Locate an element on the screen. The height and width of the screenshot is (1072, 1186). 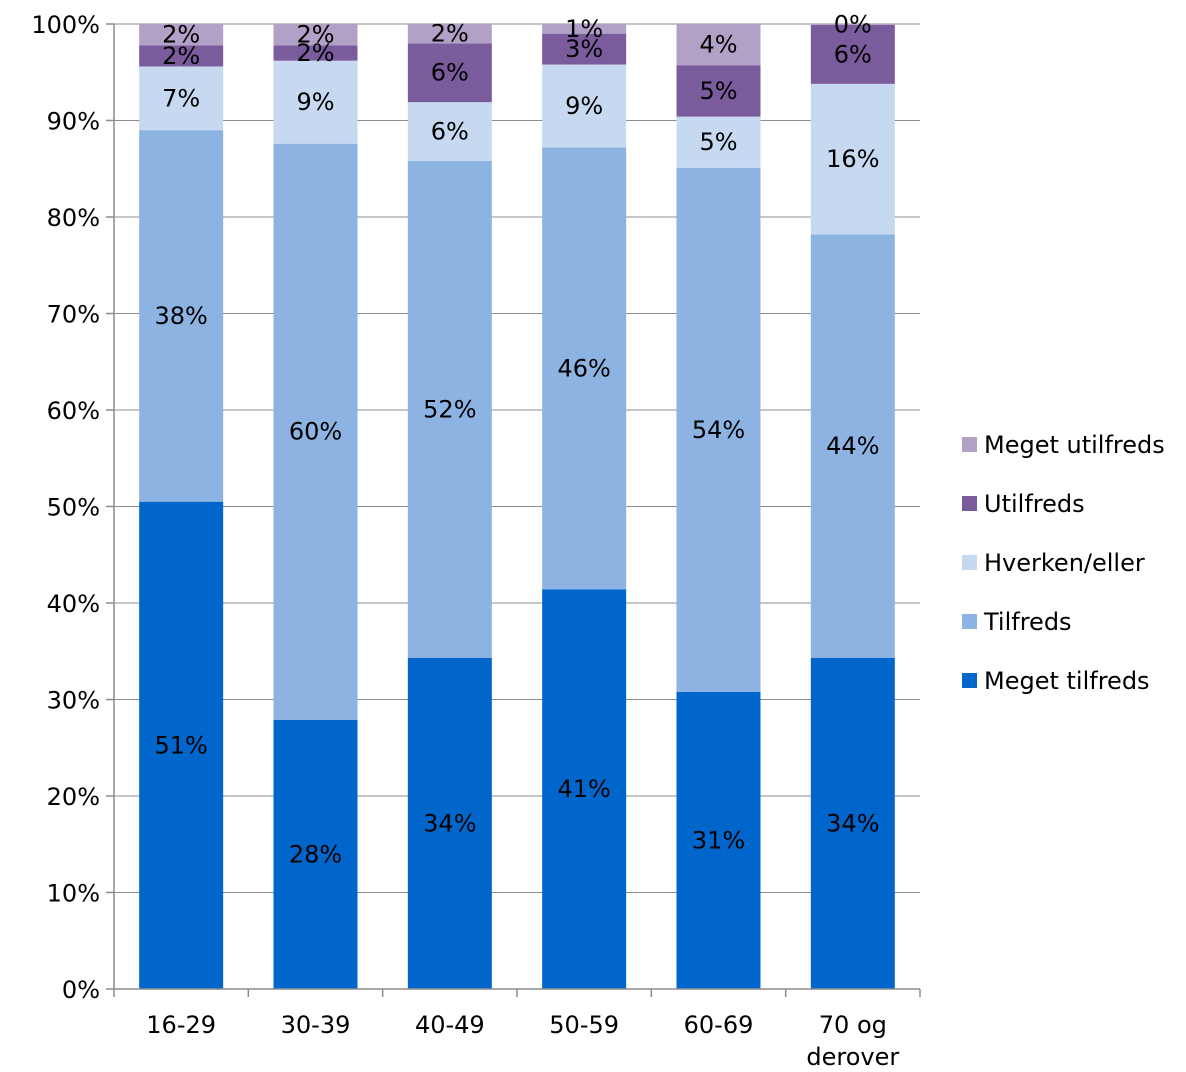
data-label: 54% is located at coordinates (718, 430).